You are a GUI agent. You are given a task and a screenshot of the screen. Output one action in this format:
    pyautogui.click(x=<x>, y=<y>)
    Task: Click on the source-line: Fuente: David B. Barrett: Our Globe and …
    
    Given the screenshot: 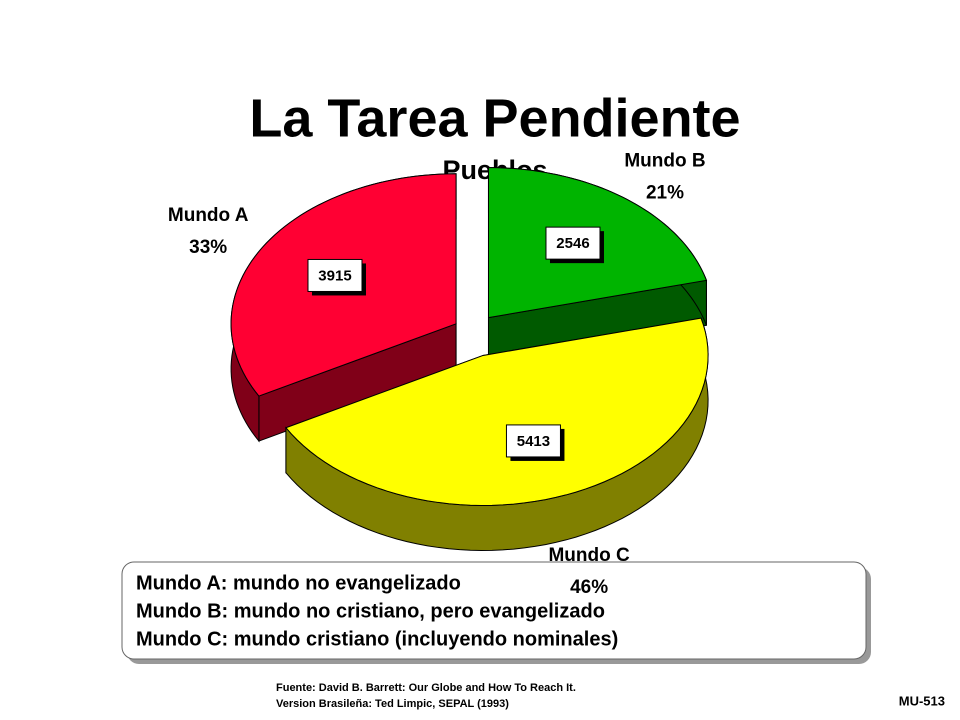 What is the action you would take?
    pyautogui.click(x=426, y=688)
    